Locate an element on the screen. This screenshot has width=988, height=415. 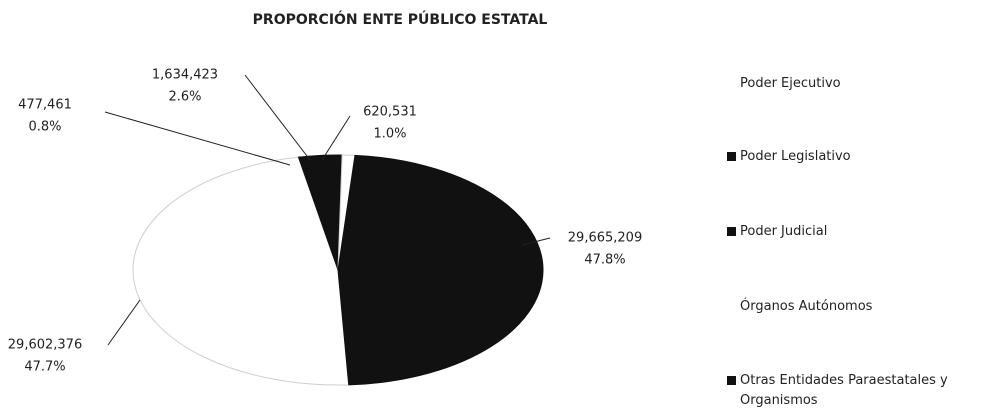
legend-label: Poder Legislativo is located at coordinates (795, 156).